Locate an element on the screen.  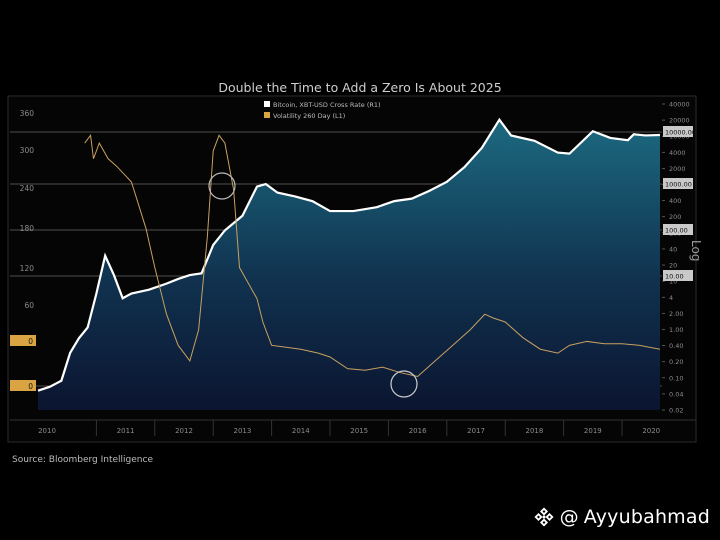
x-tick-label: 2019 is located at coordinates (593, 431).